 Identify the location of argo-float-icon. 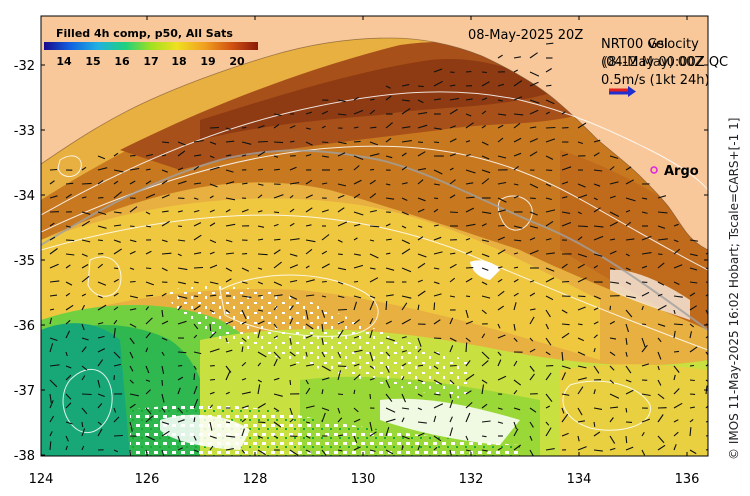
(654, 170).